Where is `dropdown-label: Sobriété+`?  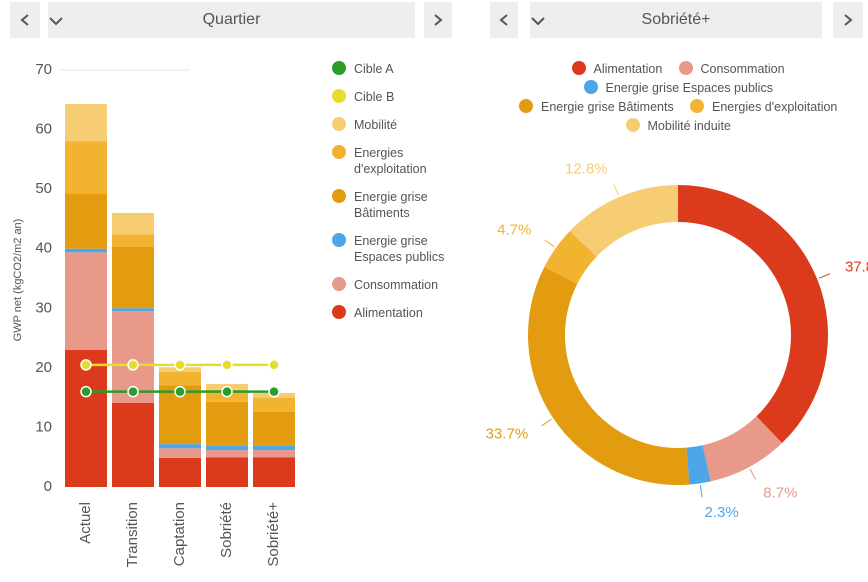 dropdown-label: Sobriété+ is located at coordinates (676, 19).